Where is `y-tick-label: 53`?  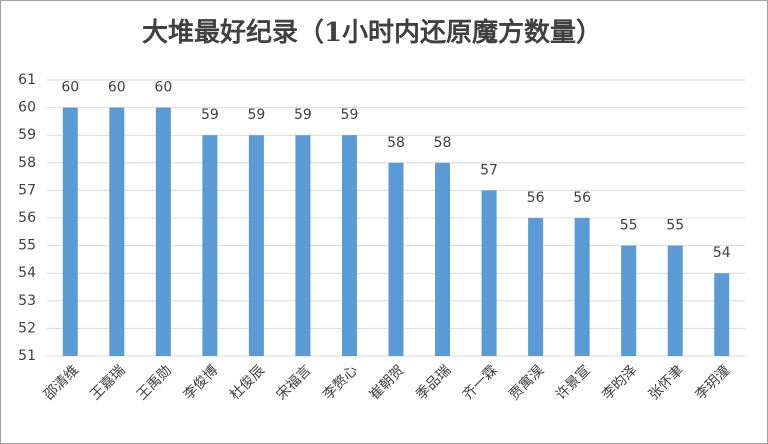 y-tick-label: 53 is located at coordinates (27, 301).